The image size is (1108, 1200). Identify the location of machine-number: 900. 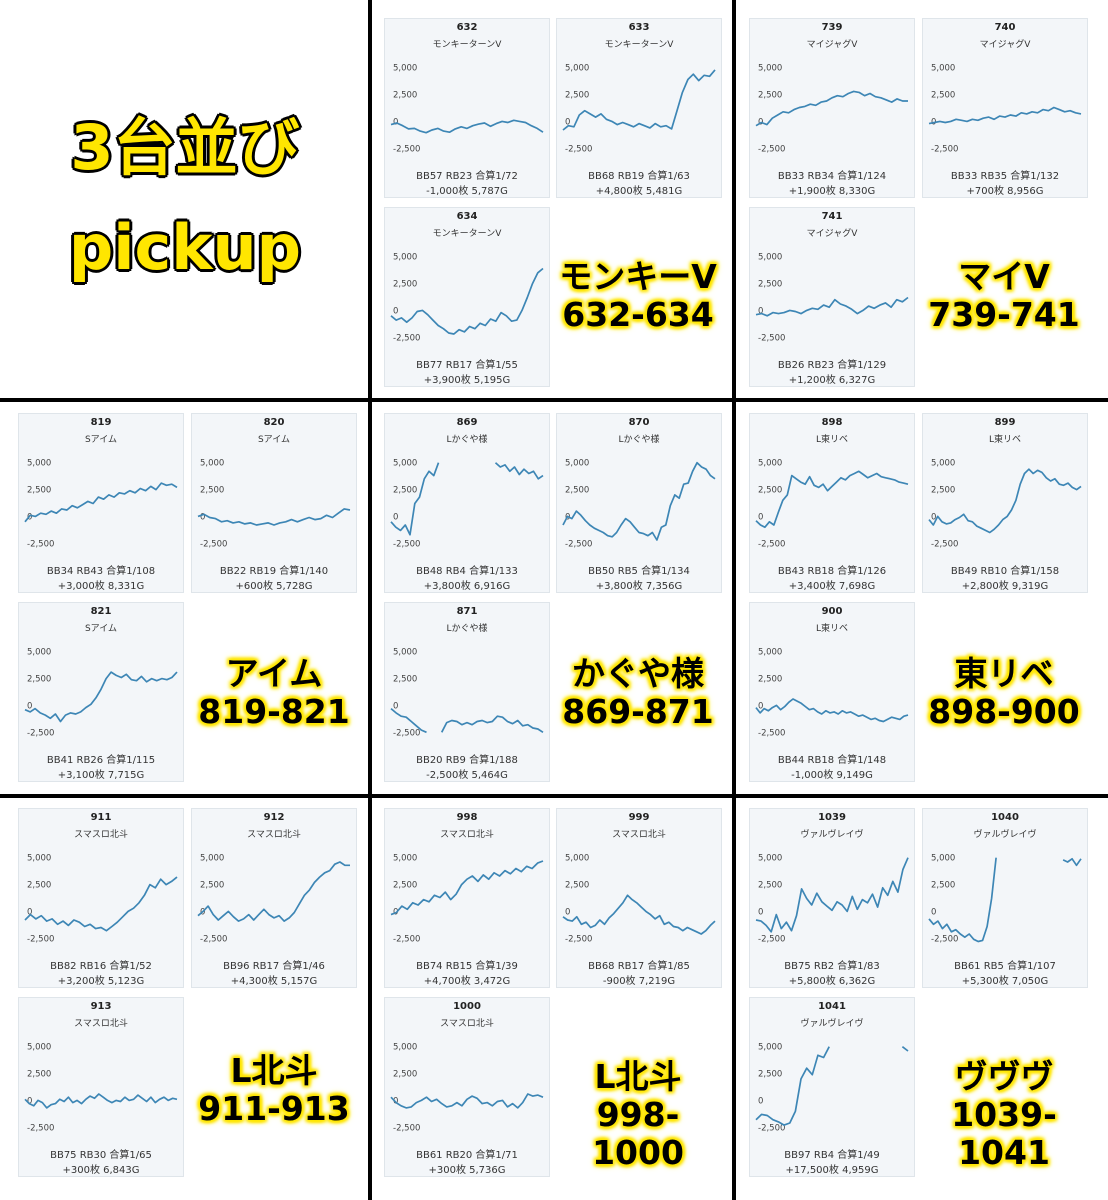
(832, 611).